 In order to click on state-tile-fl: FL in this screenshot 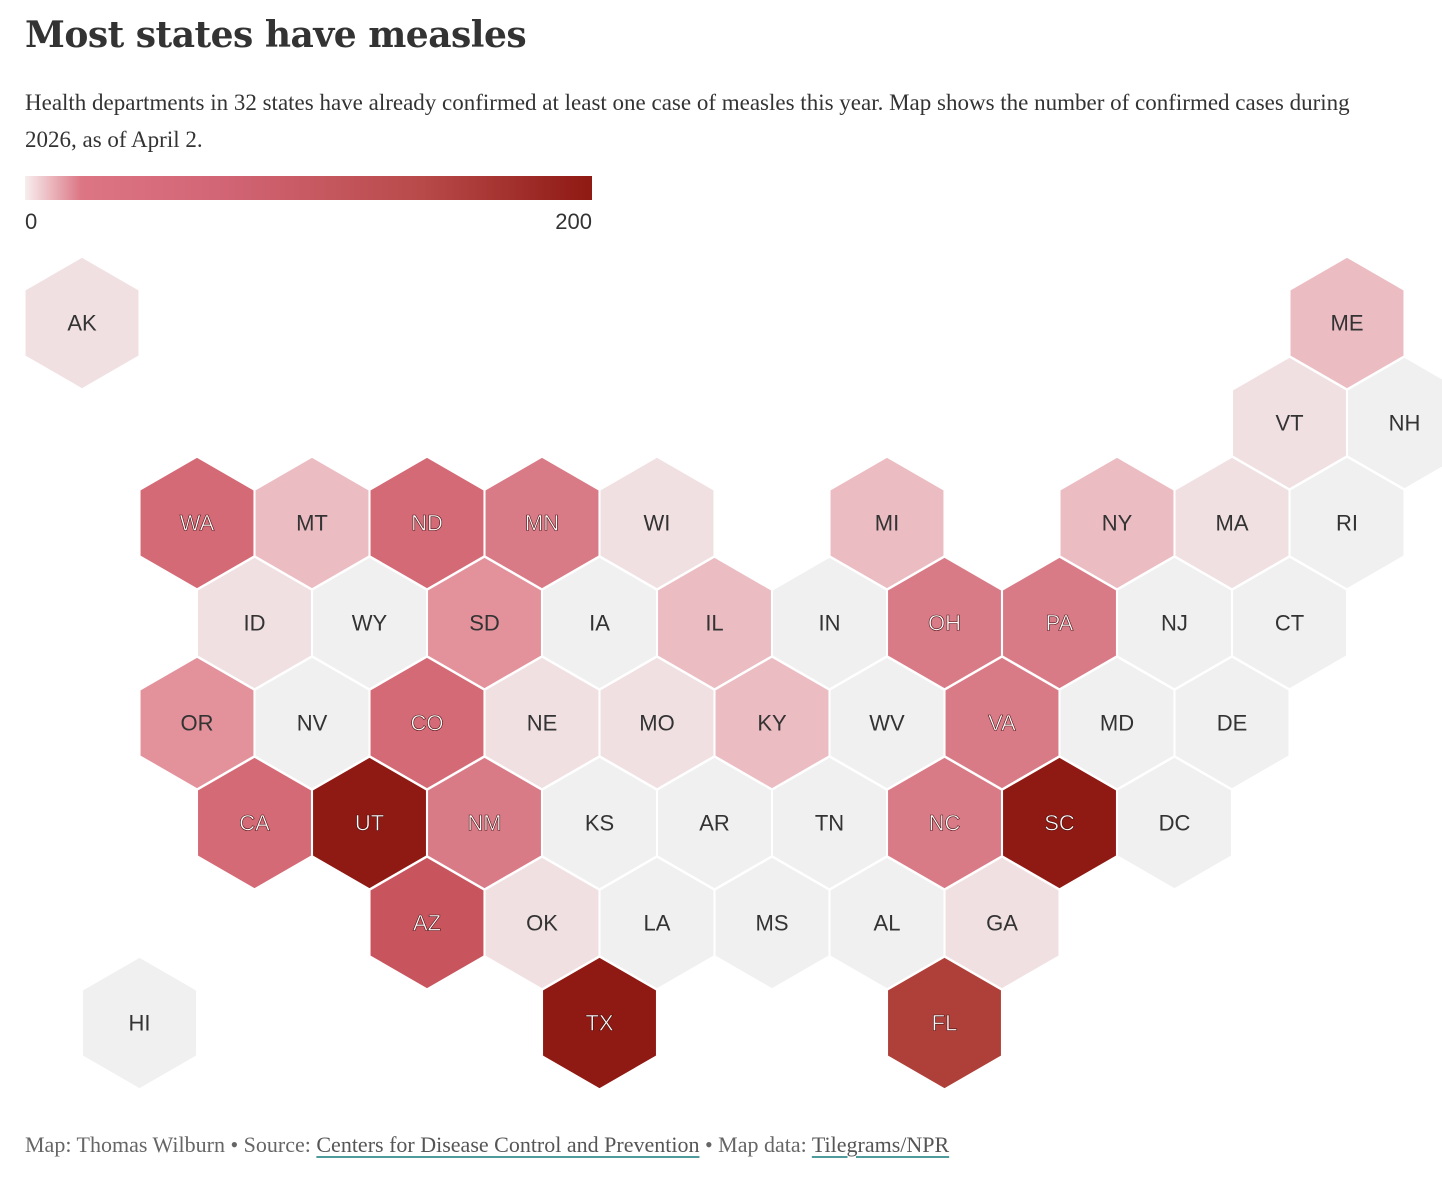, I will do `click(944, 1023)`.